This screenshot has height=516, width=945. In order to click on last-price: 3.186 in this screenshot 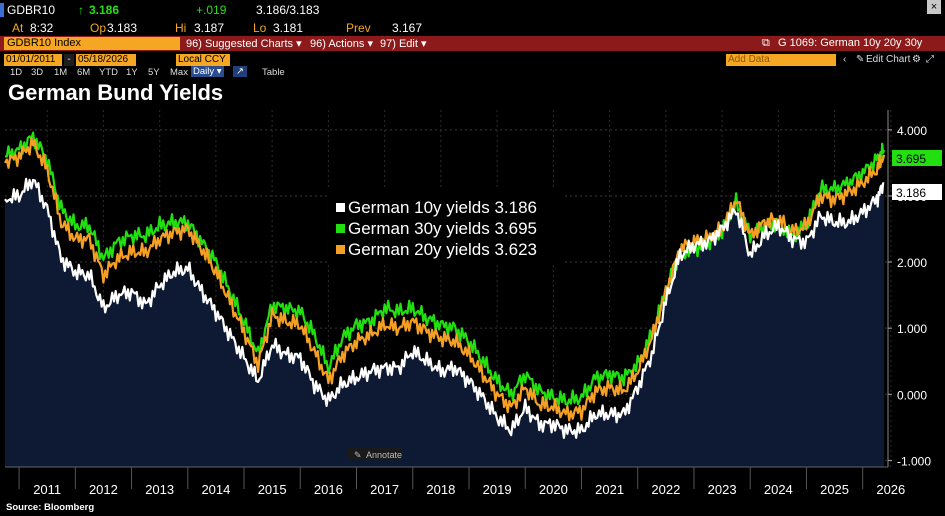, I will do `click(104, 10)`.